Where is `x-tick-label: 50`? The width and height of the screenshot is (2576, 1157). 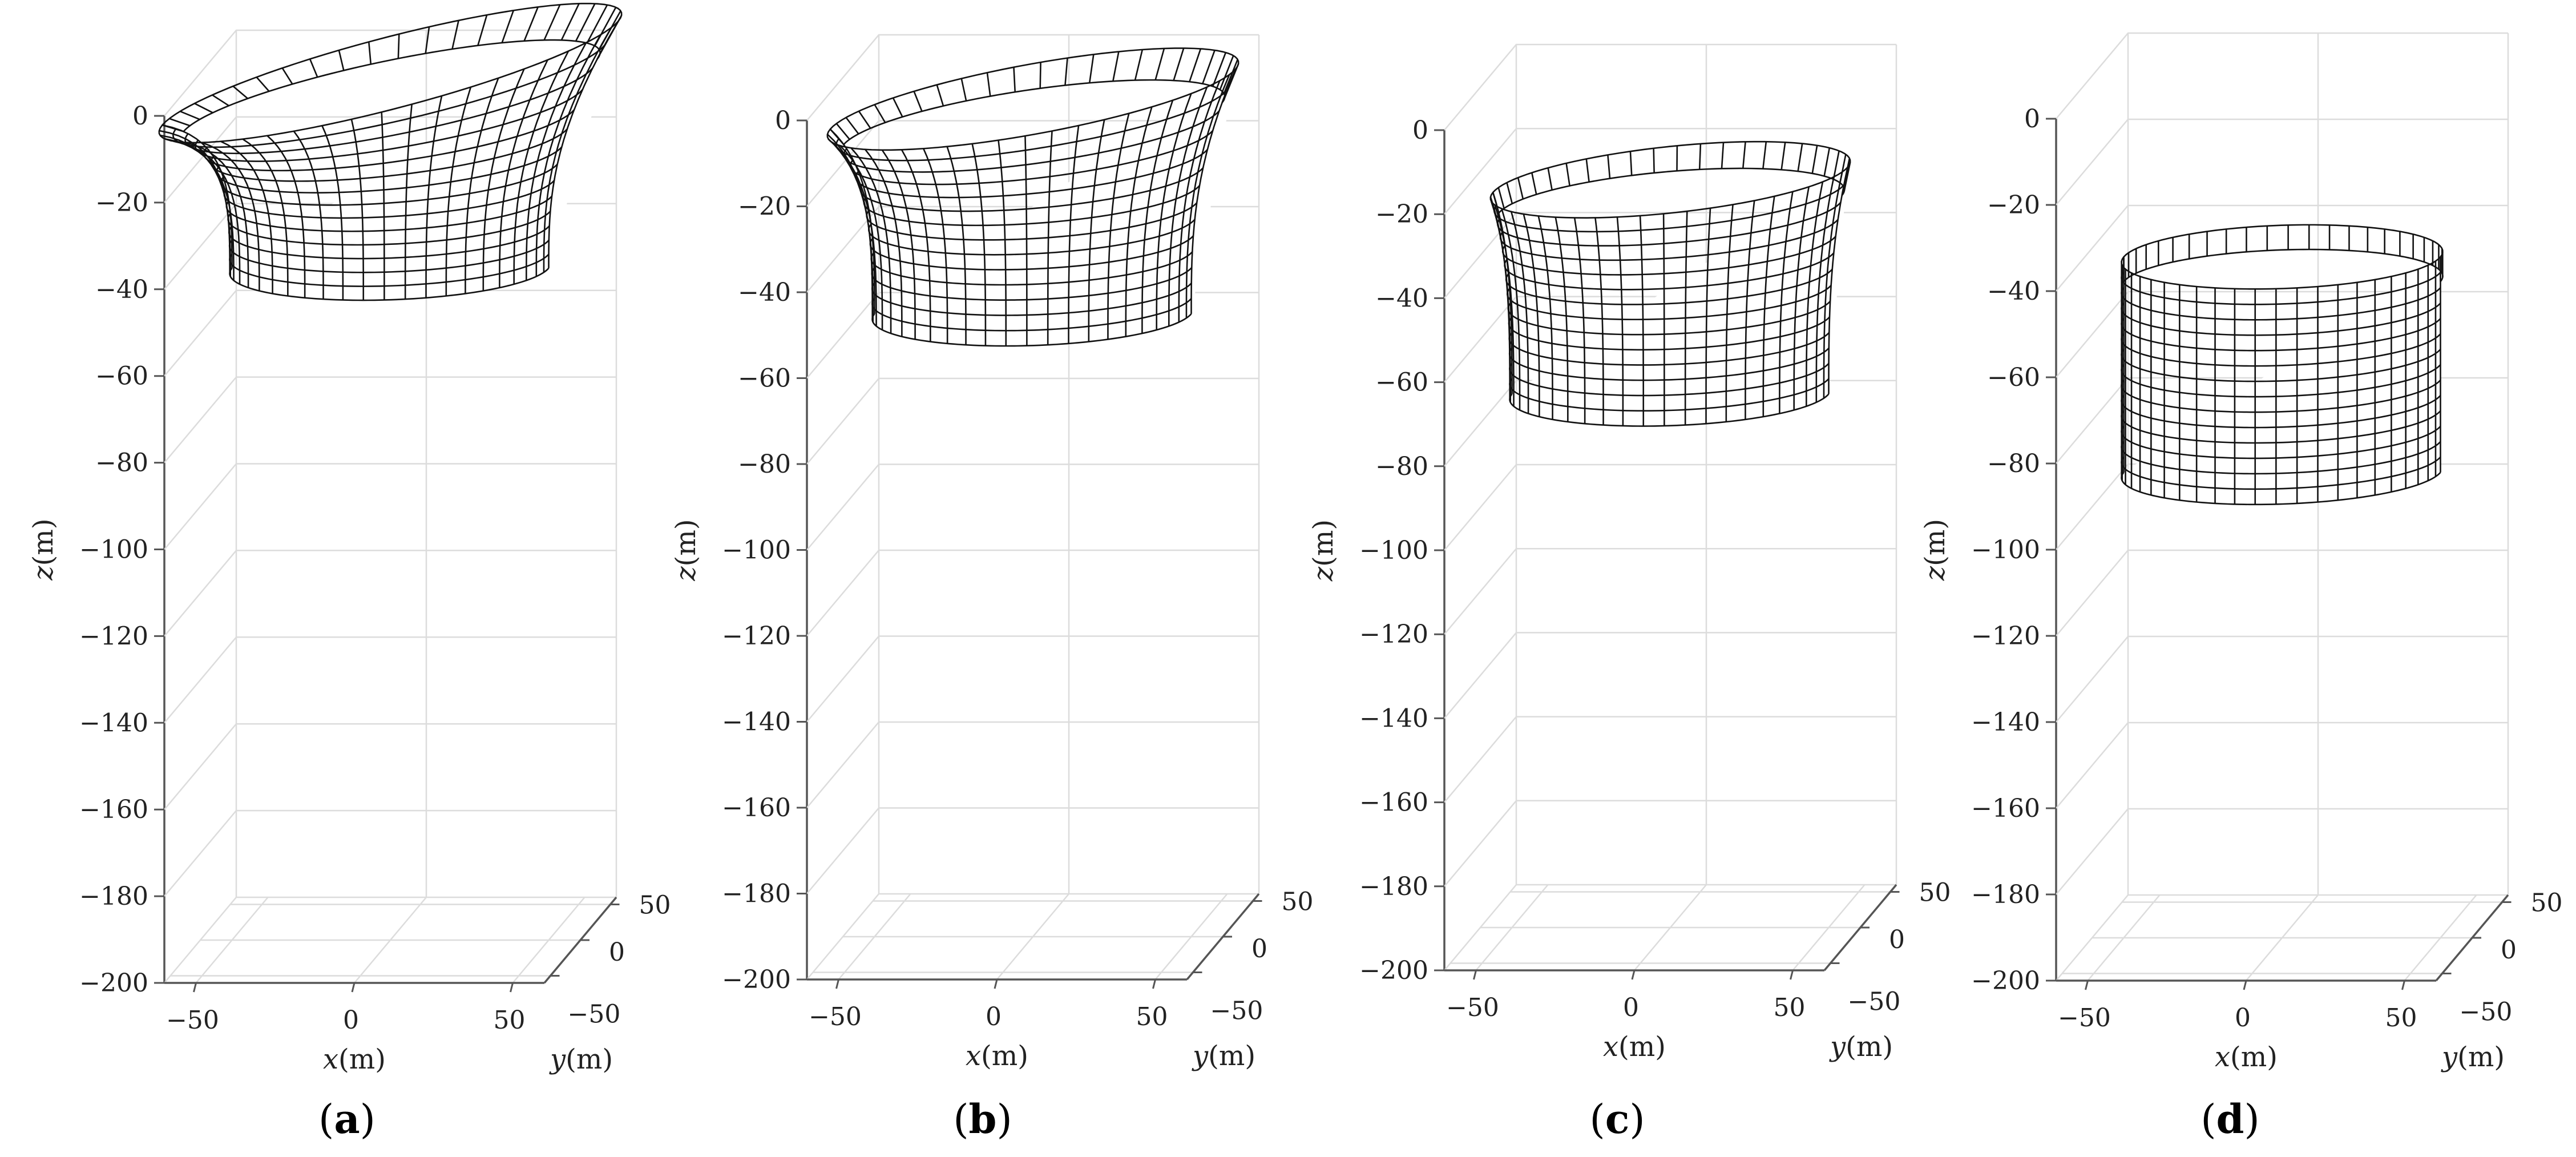 x-tick-label: 50 is located at coordinates (510, 1021).